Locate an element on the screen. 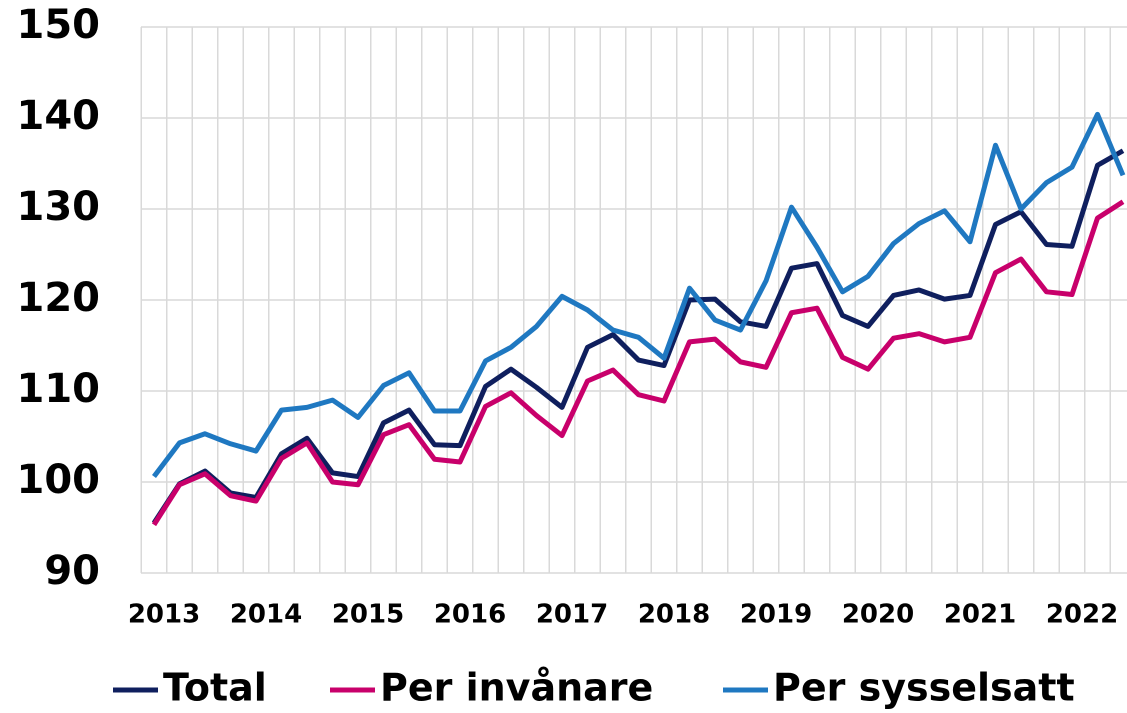  x-tick-label: 2021 is located at coordinates (980, 615).